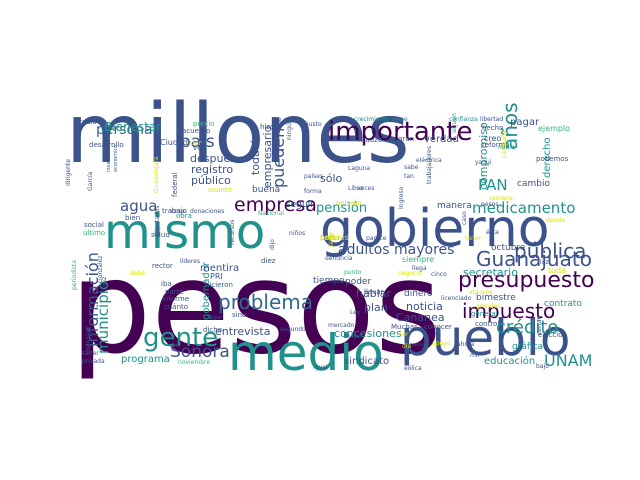 This screenshot has width=640, height=480. Describe the element at coordinates (527, 347) in the screenshot. I see `cloud-word: gráfica` at that location.